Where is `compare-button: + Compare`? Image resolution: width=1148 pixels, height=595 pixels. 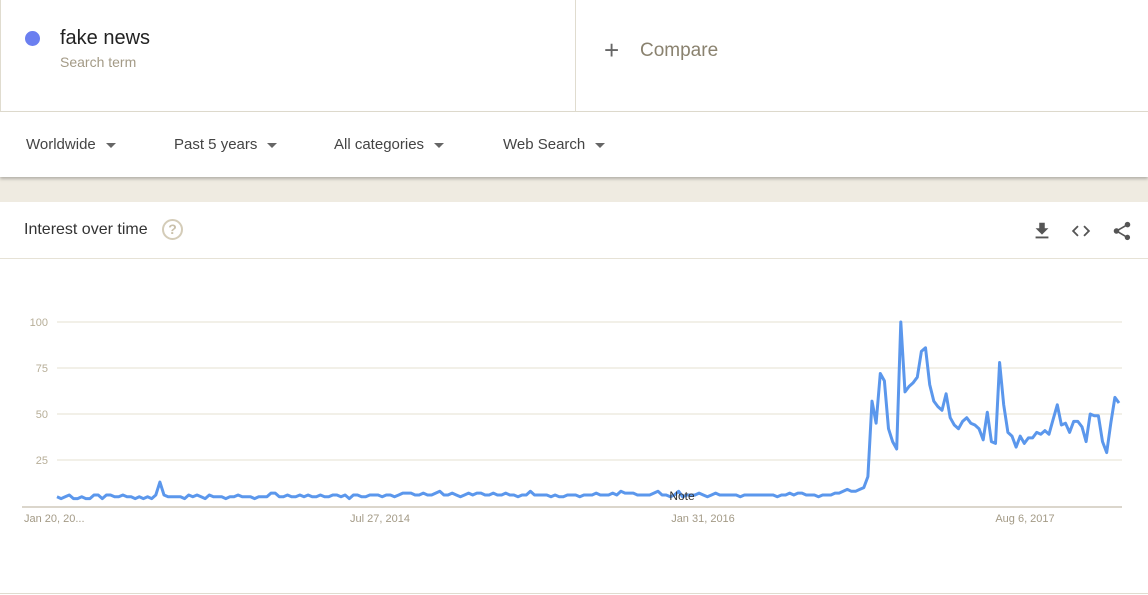
compare-button: + Compare is located at coordinates (862, 56).